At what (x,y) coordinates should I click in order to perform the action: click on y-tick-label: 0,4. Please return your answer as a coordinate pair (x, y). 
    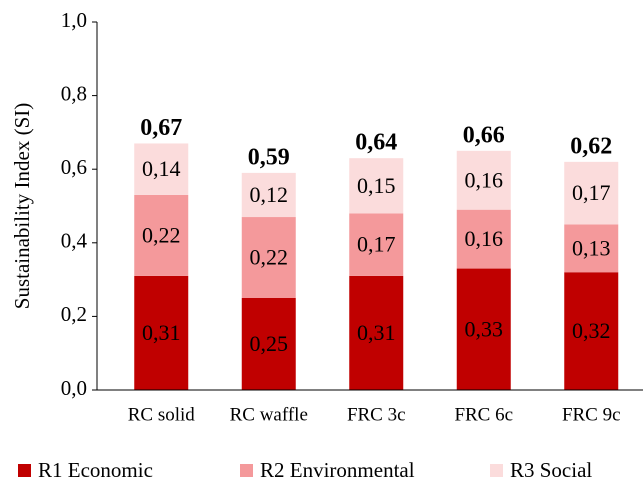
    Looking at the image, I should click on (74, 241).